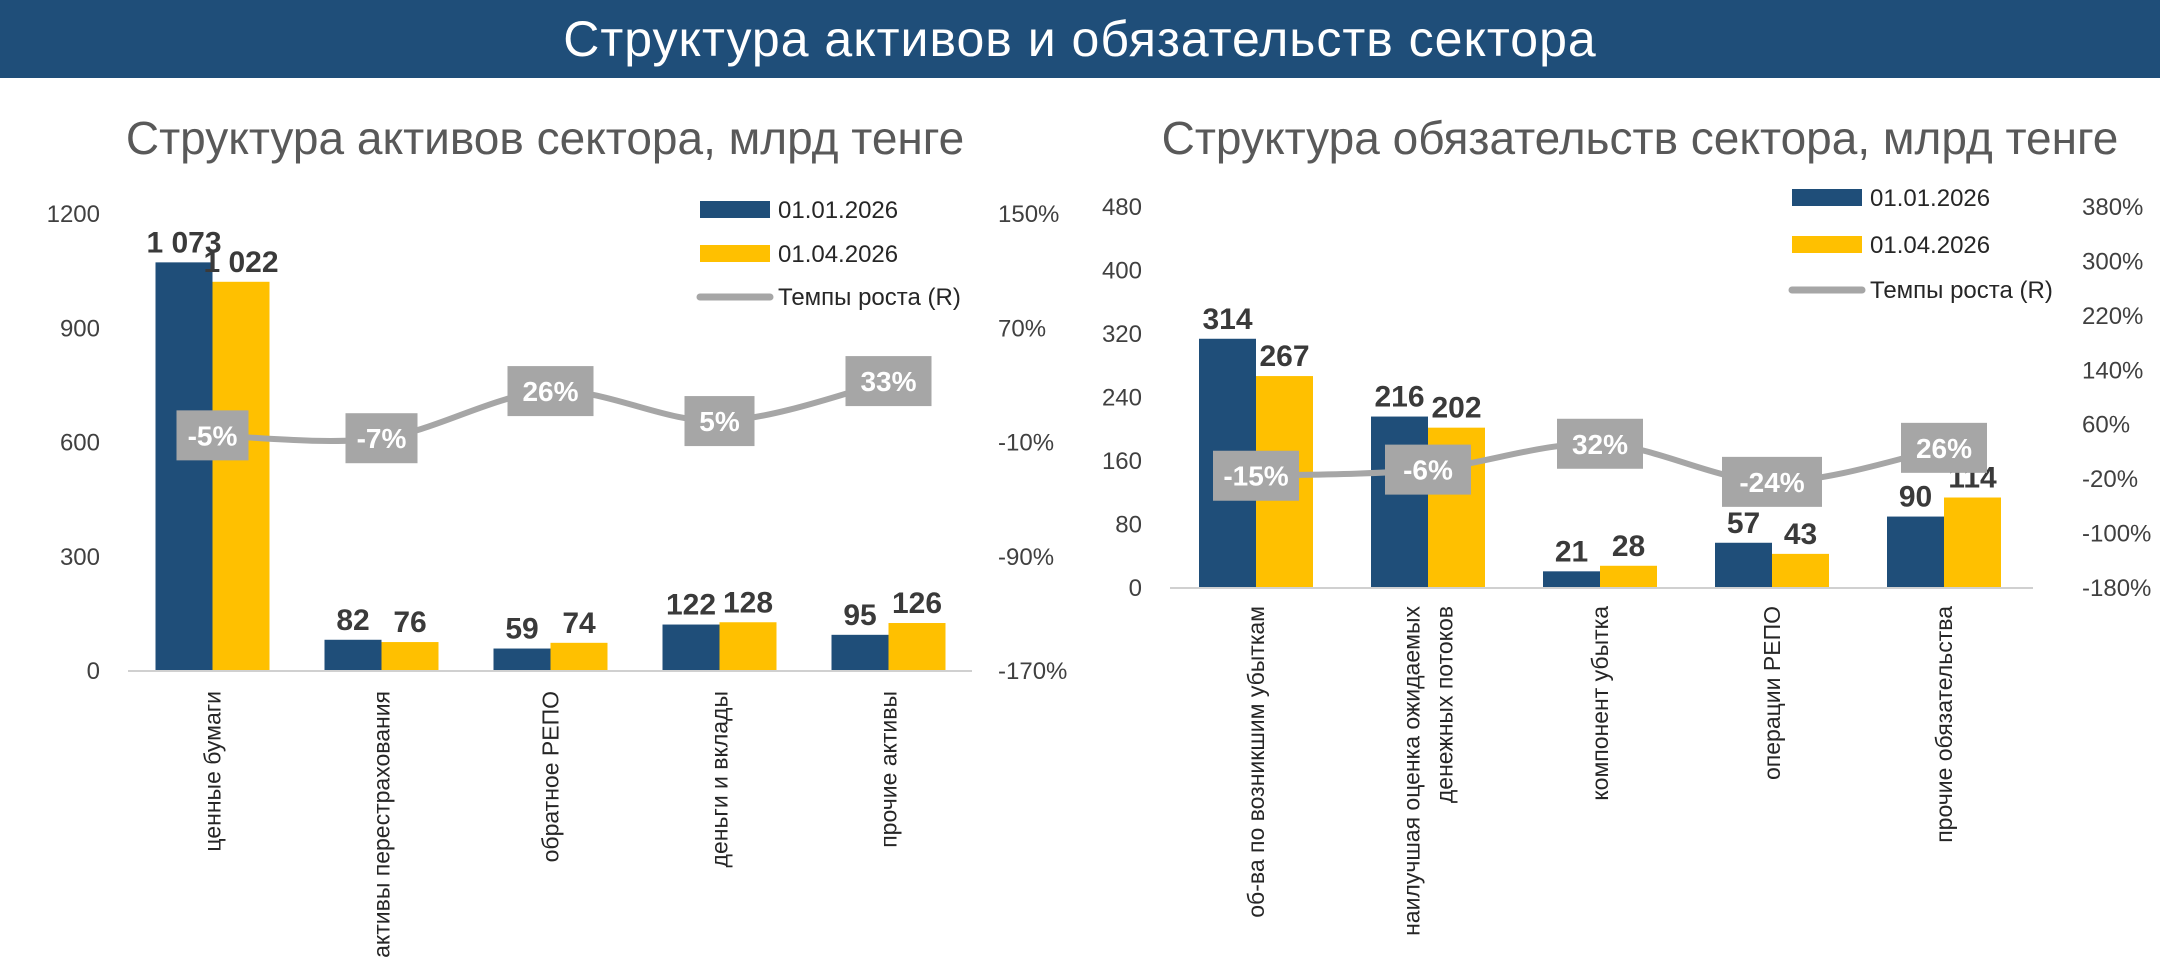 This screenshot has width=2160, height=961. Describe the element at coordinates (2112, 261) in the screenshot. I see `y2-axis-tick-label: 300%` at that location.